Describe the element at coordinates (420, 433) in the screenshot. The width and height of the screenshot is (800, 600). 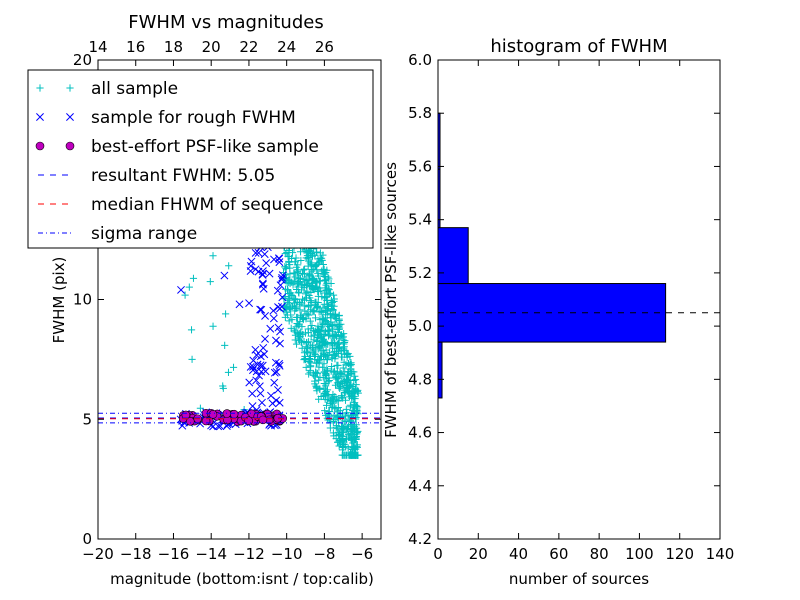
I see `y-tick-label: 4.6` at that location.